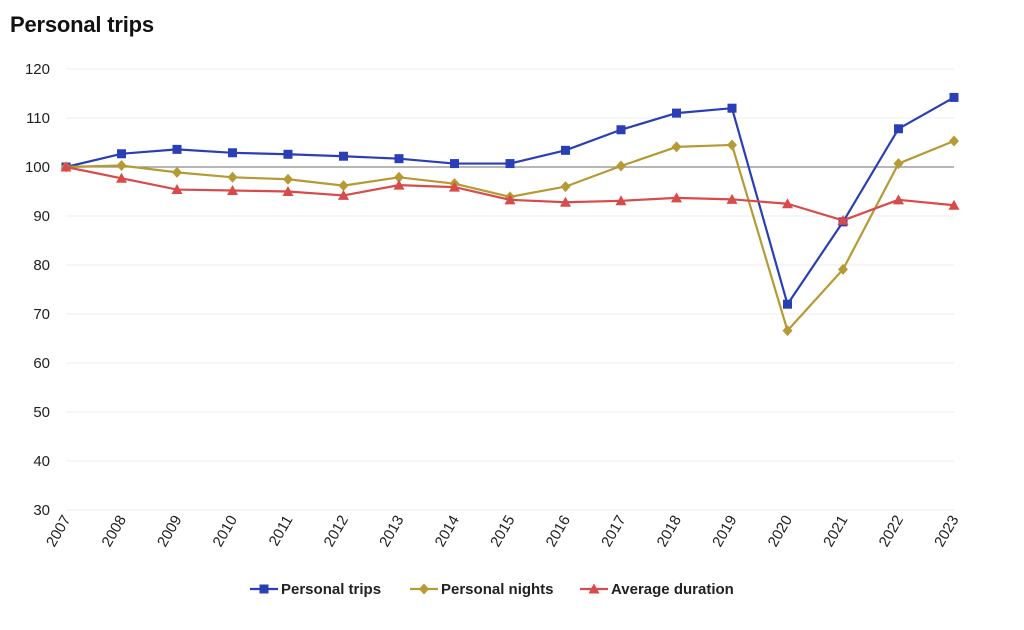 This screenshot has width=1024, height=630. What do you see at coordinates (41, 461) in the screenshot?
I see `y-tick-label: 40` at bounding box center [41, 461].